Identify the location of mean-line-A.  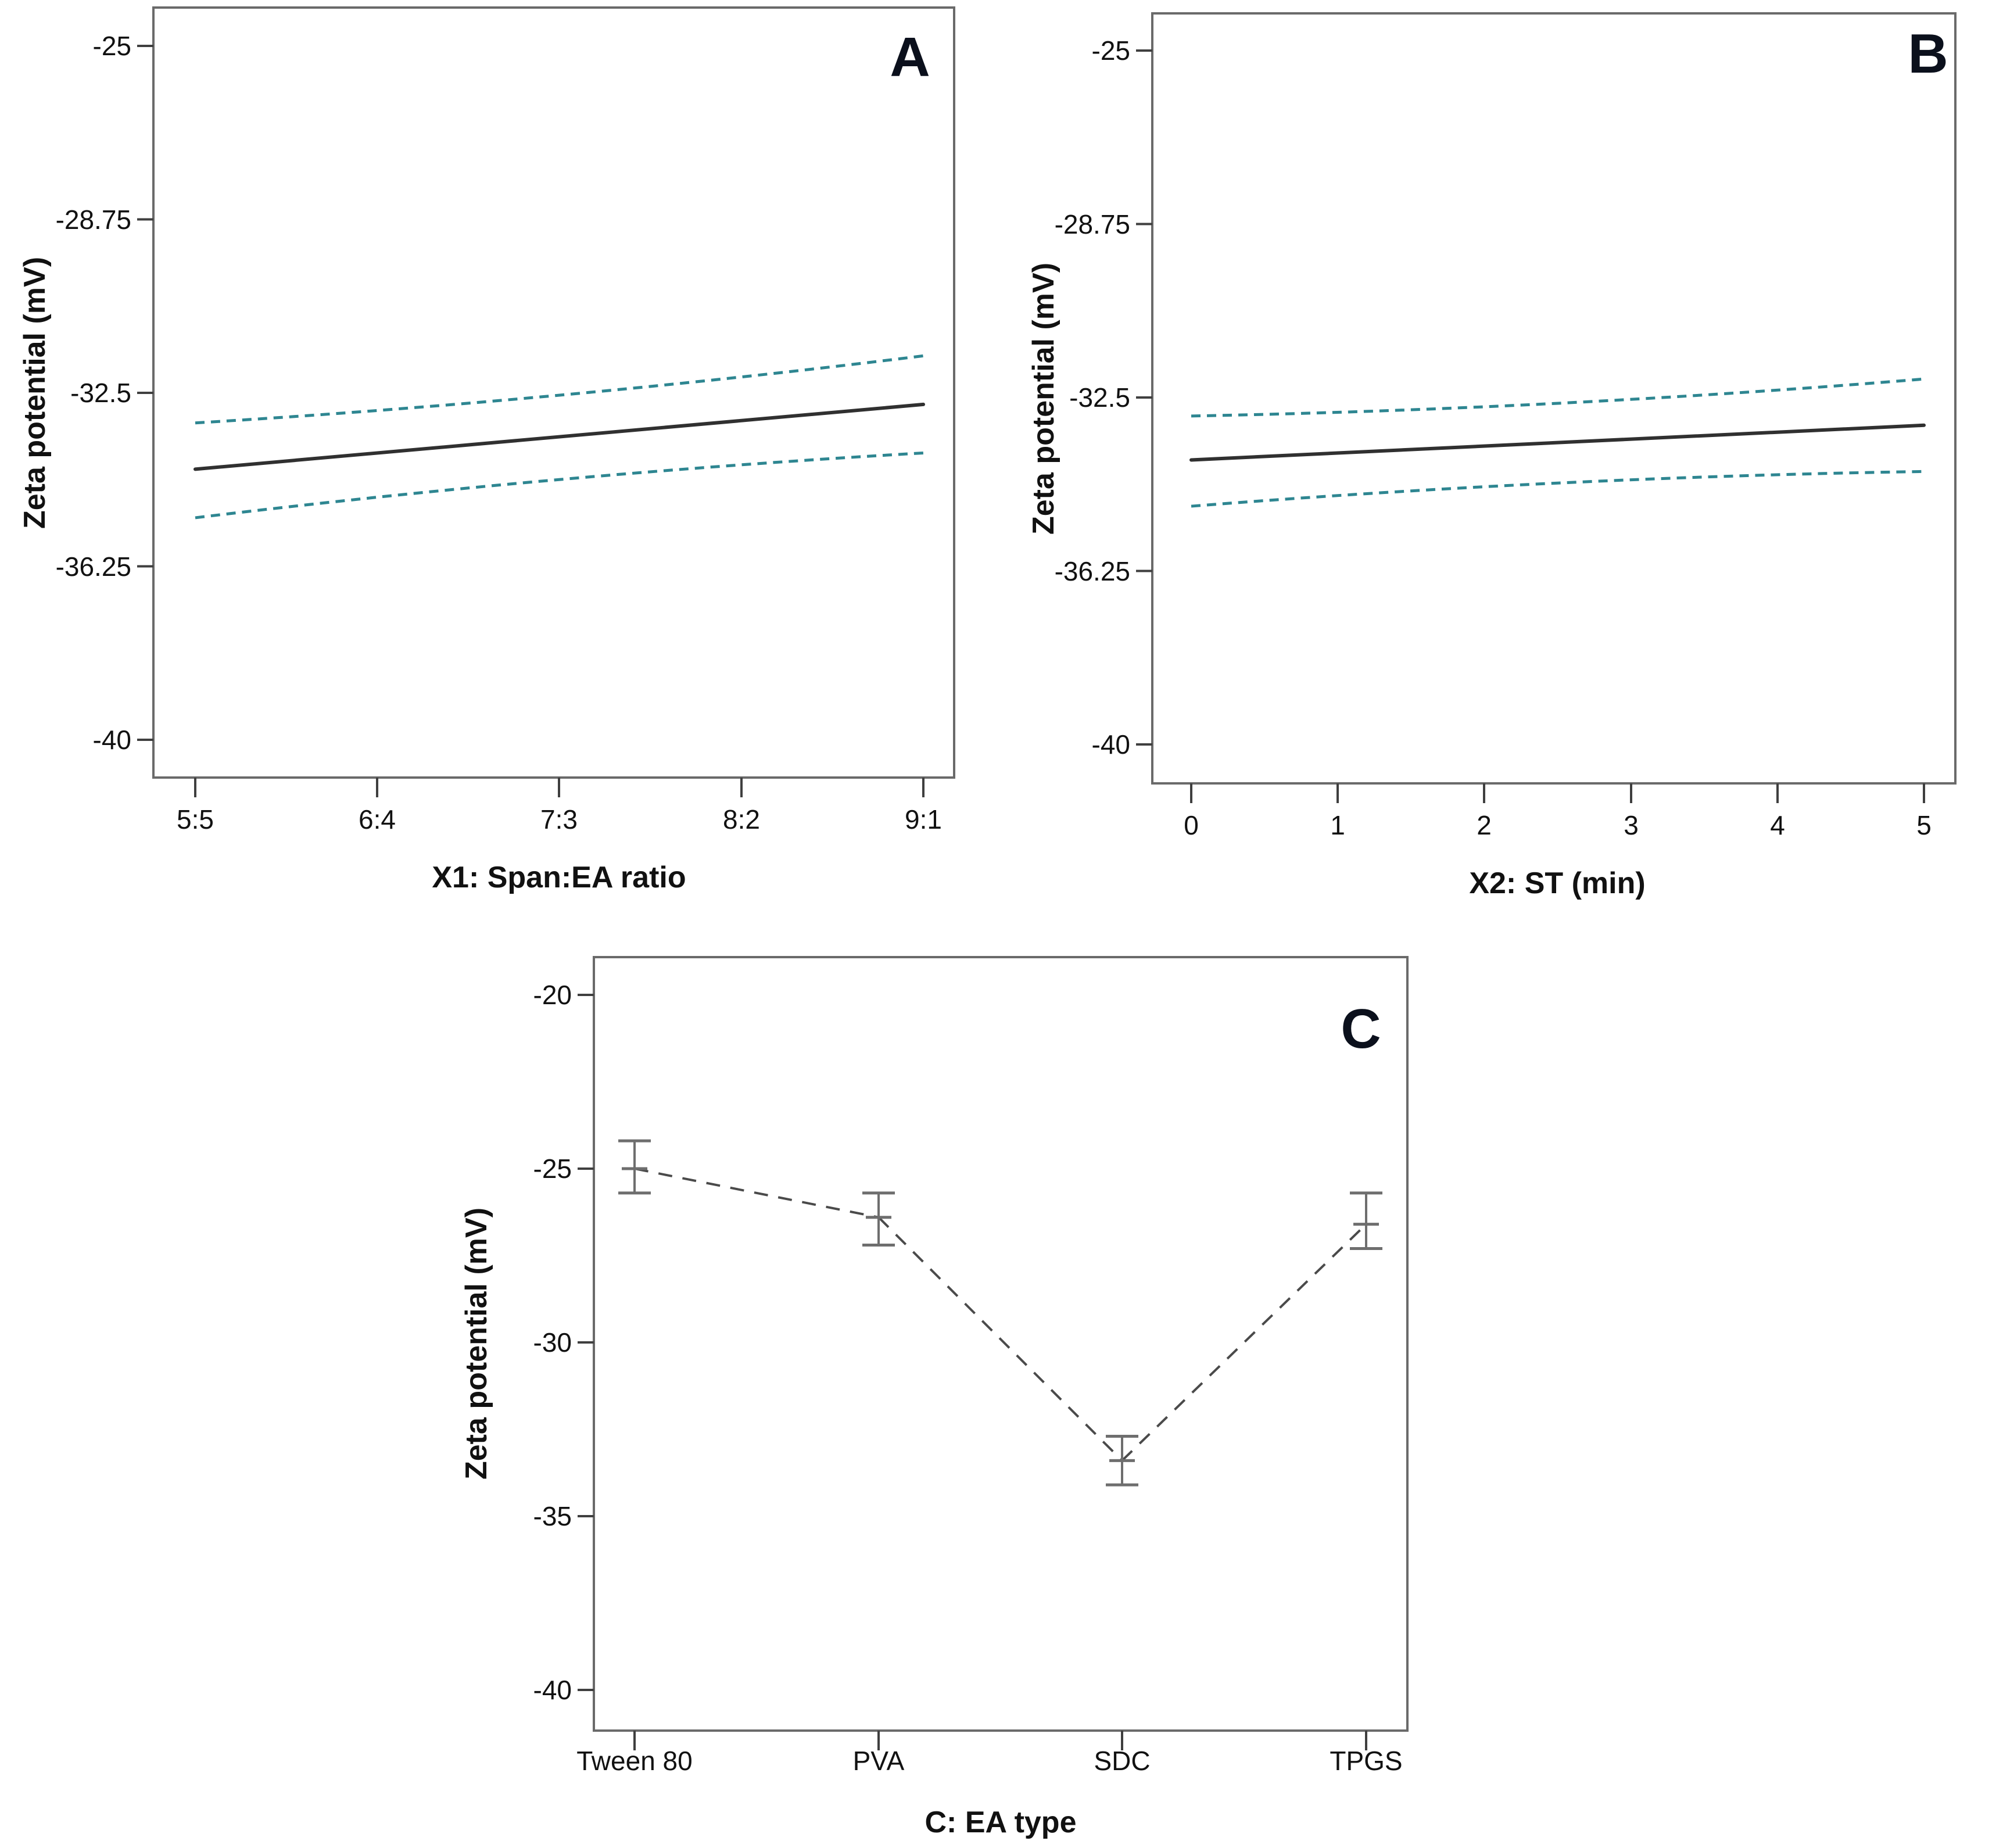
(559, 436).